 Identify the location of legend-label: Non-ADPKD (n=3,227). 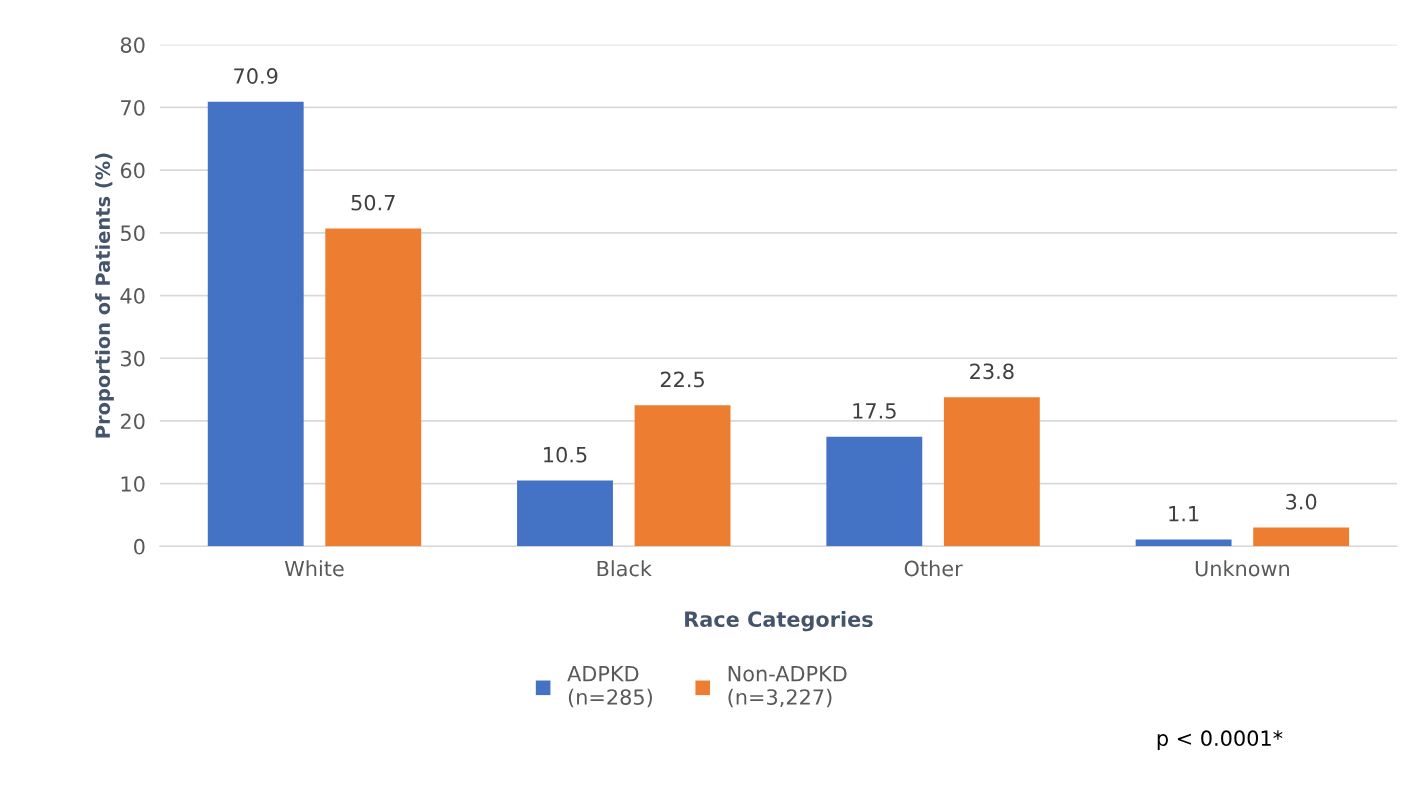
(787, 687).